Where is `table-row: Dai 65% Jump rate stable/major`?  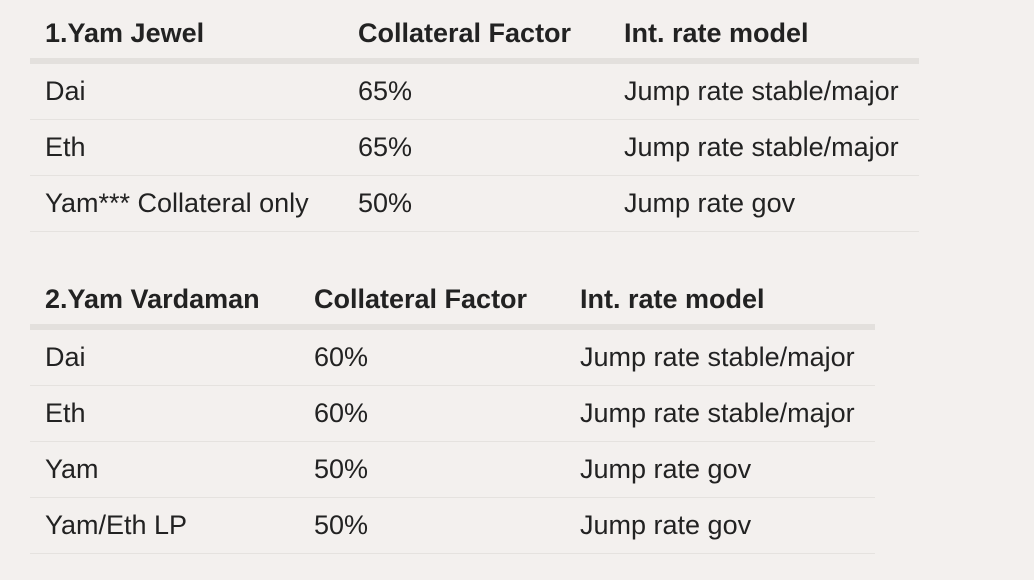 table-row: Dai 65% Jump rate stable/major is located at coordinates (474, 90).